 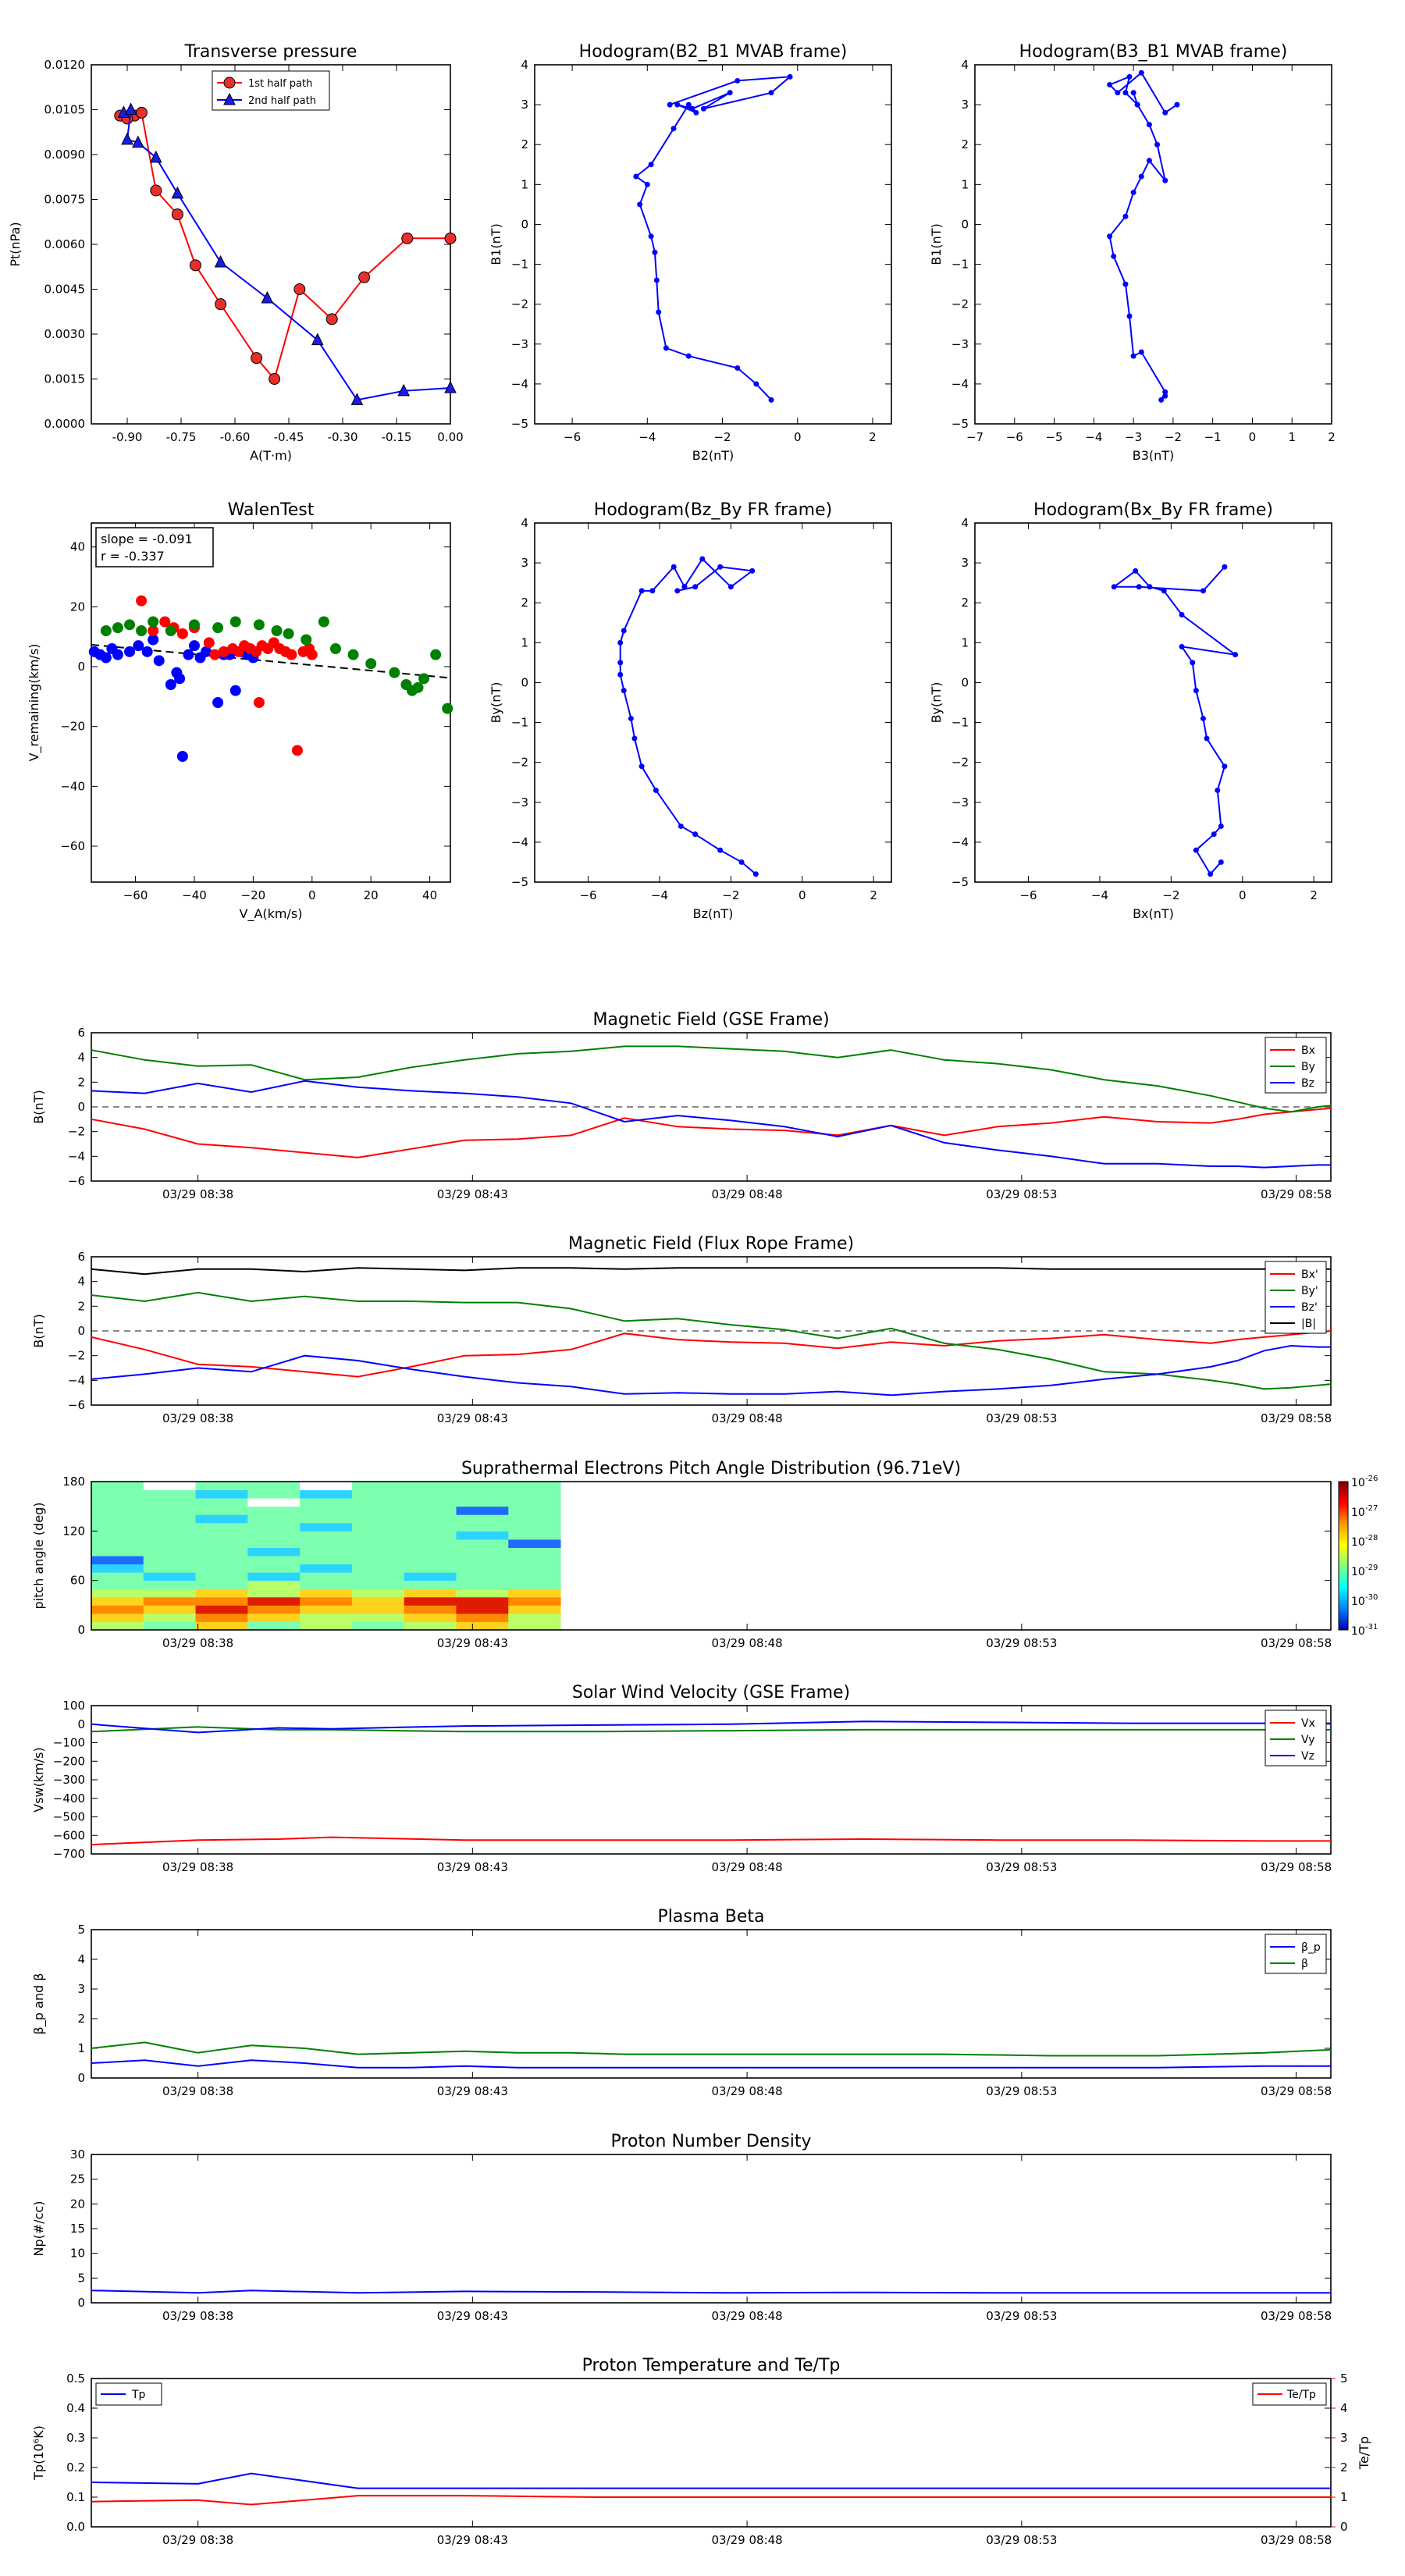 I want to click on x-axis-label: B3(nT), so click(x=1154, y=455).